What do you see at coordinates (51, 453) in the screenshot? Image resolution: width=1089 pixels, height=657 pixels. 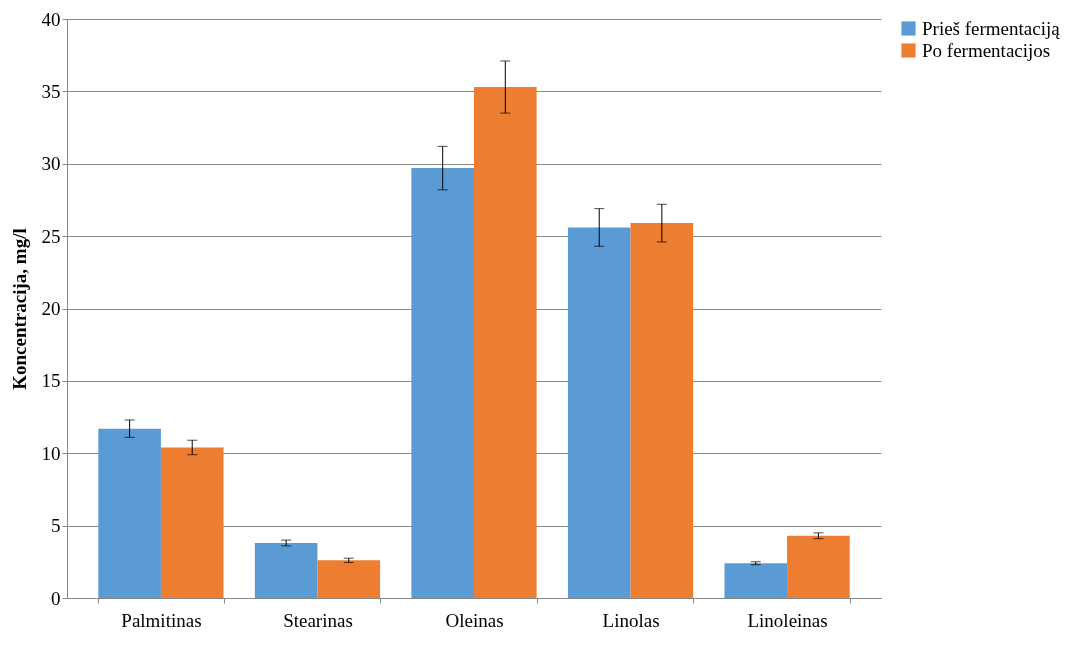 I see `y-tick-label: 10` at bounding box center [51, 453].